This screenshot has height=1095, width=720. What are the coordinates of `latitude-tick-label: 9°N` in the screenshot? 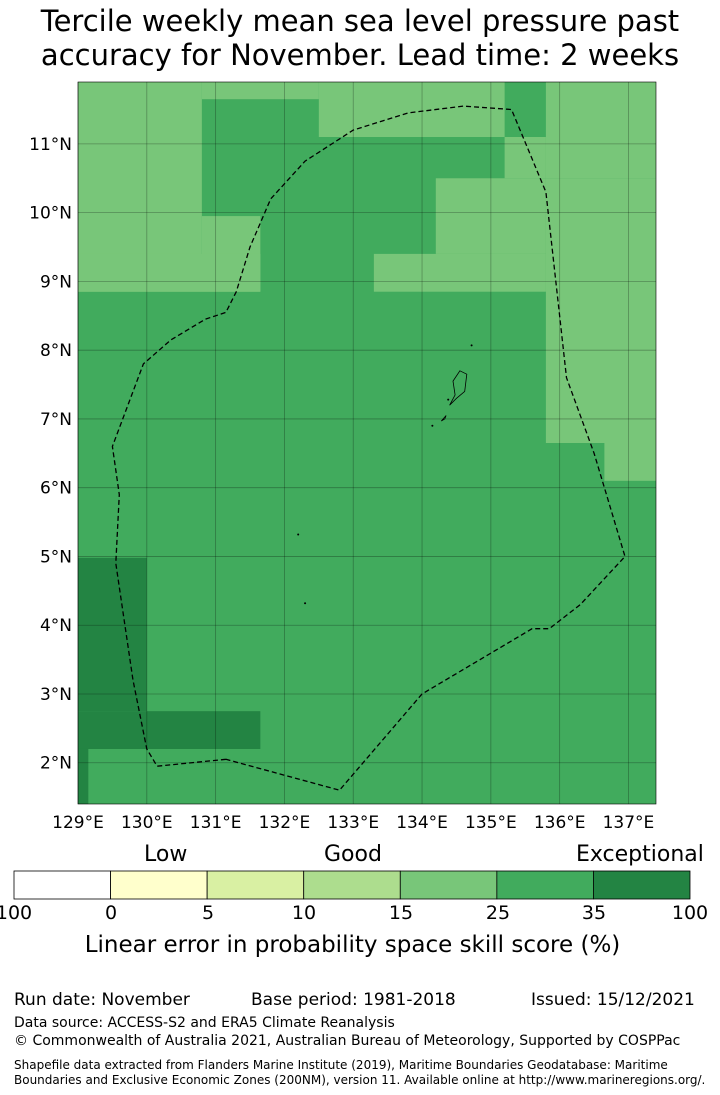 It's located at (56, 282).